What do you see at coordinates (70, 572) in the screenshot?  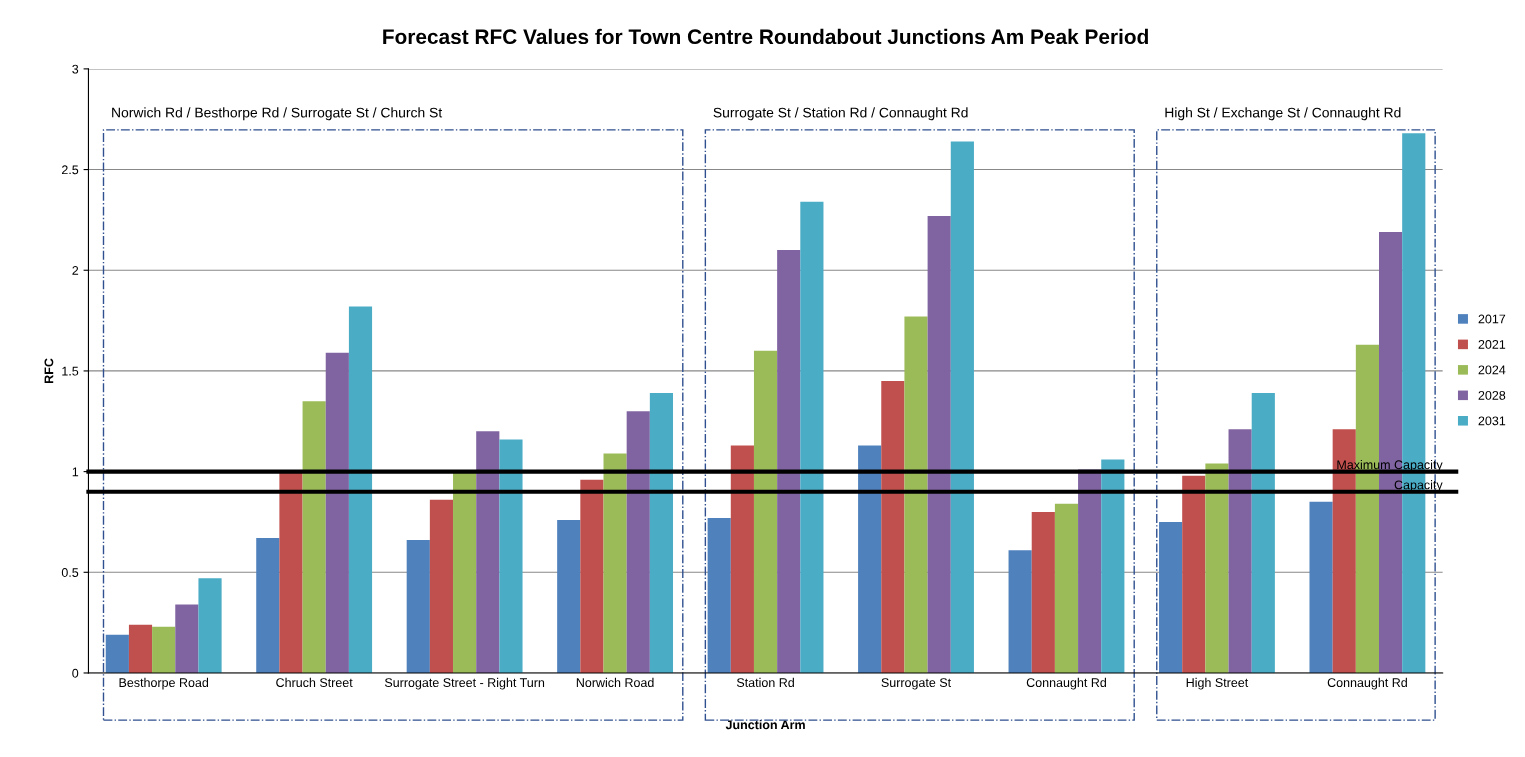 I see `y-tick-label: 0.5` at bounding box center [70, 572].